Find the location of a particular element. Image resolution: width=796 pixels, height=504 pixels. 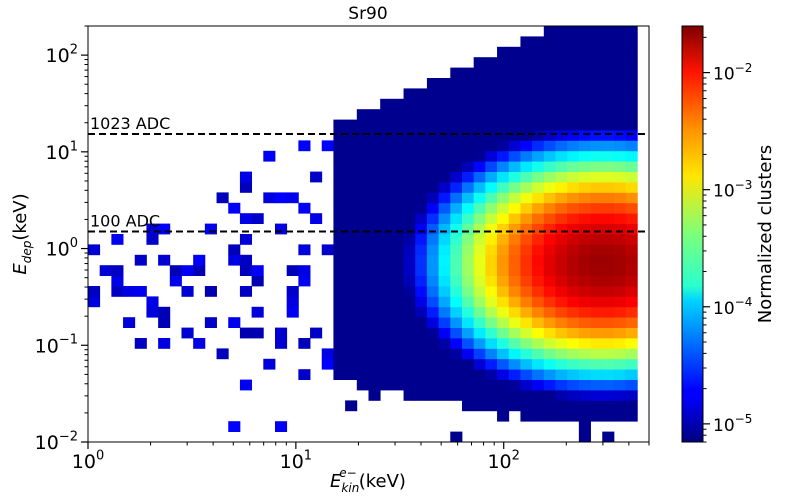

y-tick-label: 10⁻¹ is located at coordinates (56, 345).